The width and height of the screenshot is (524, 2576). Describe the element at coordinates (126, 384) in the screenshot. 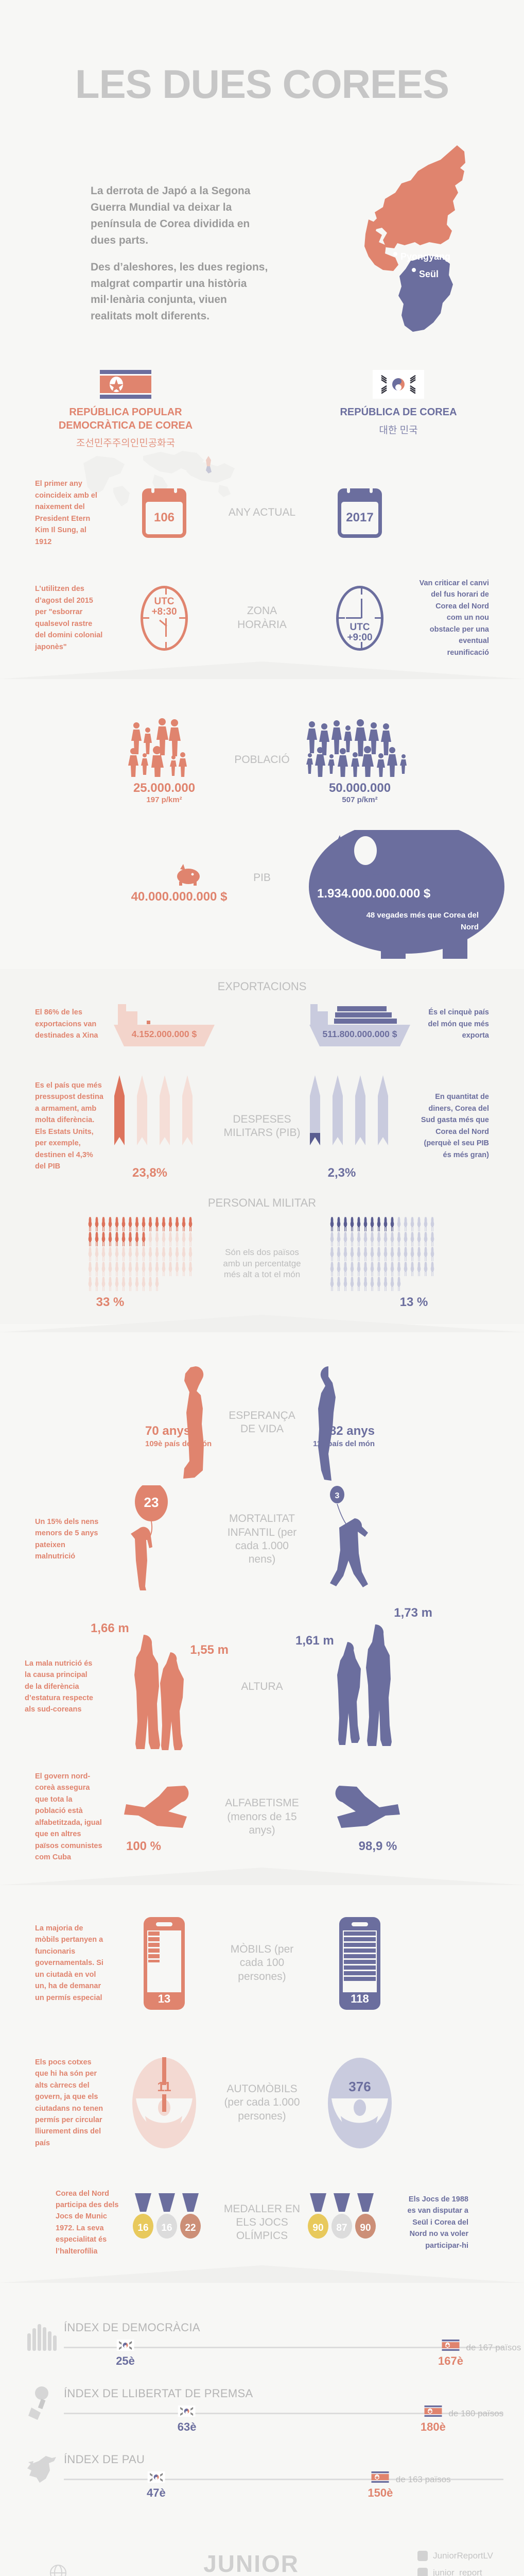

I see `north-korea-flag-icon` at that location.